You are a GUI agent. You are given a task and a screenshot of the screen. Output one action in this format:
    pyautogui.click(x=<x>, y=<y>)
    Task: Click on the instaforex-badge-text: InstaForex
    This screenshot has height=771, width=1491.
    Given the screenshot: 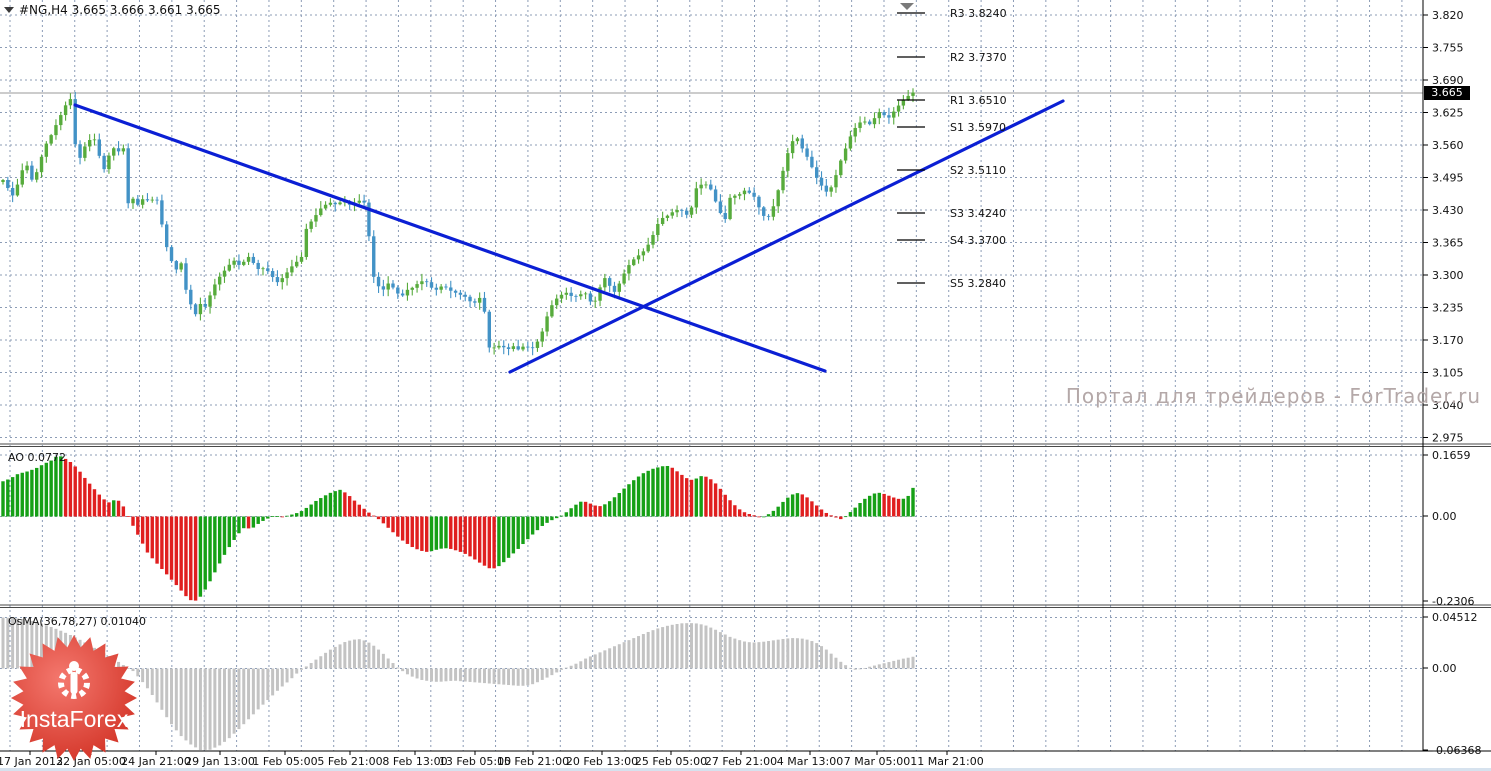 What is the action you would take?
    pyautogui.click(x=74, y=719)
    